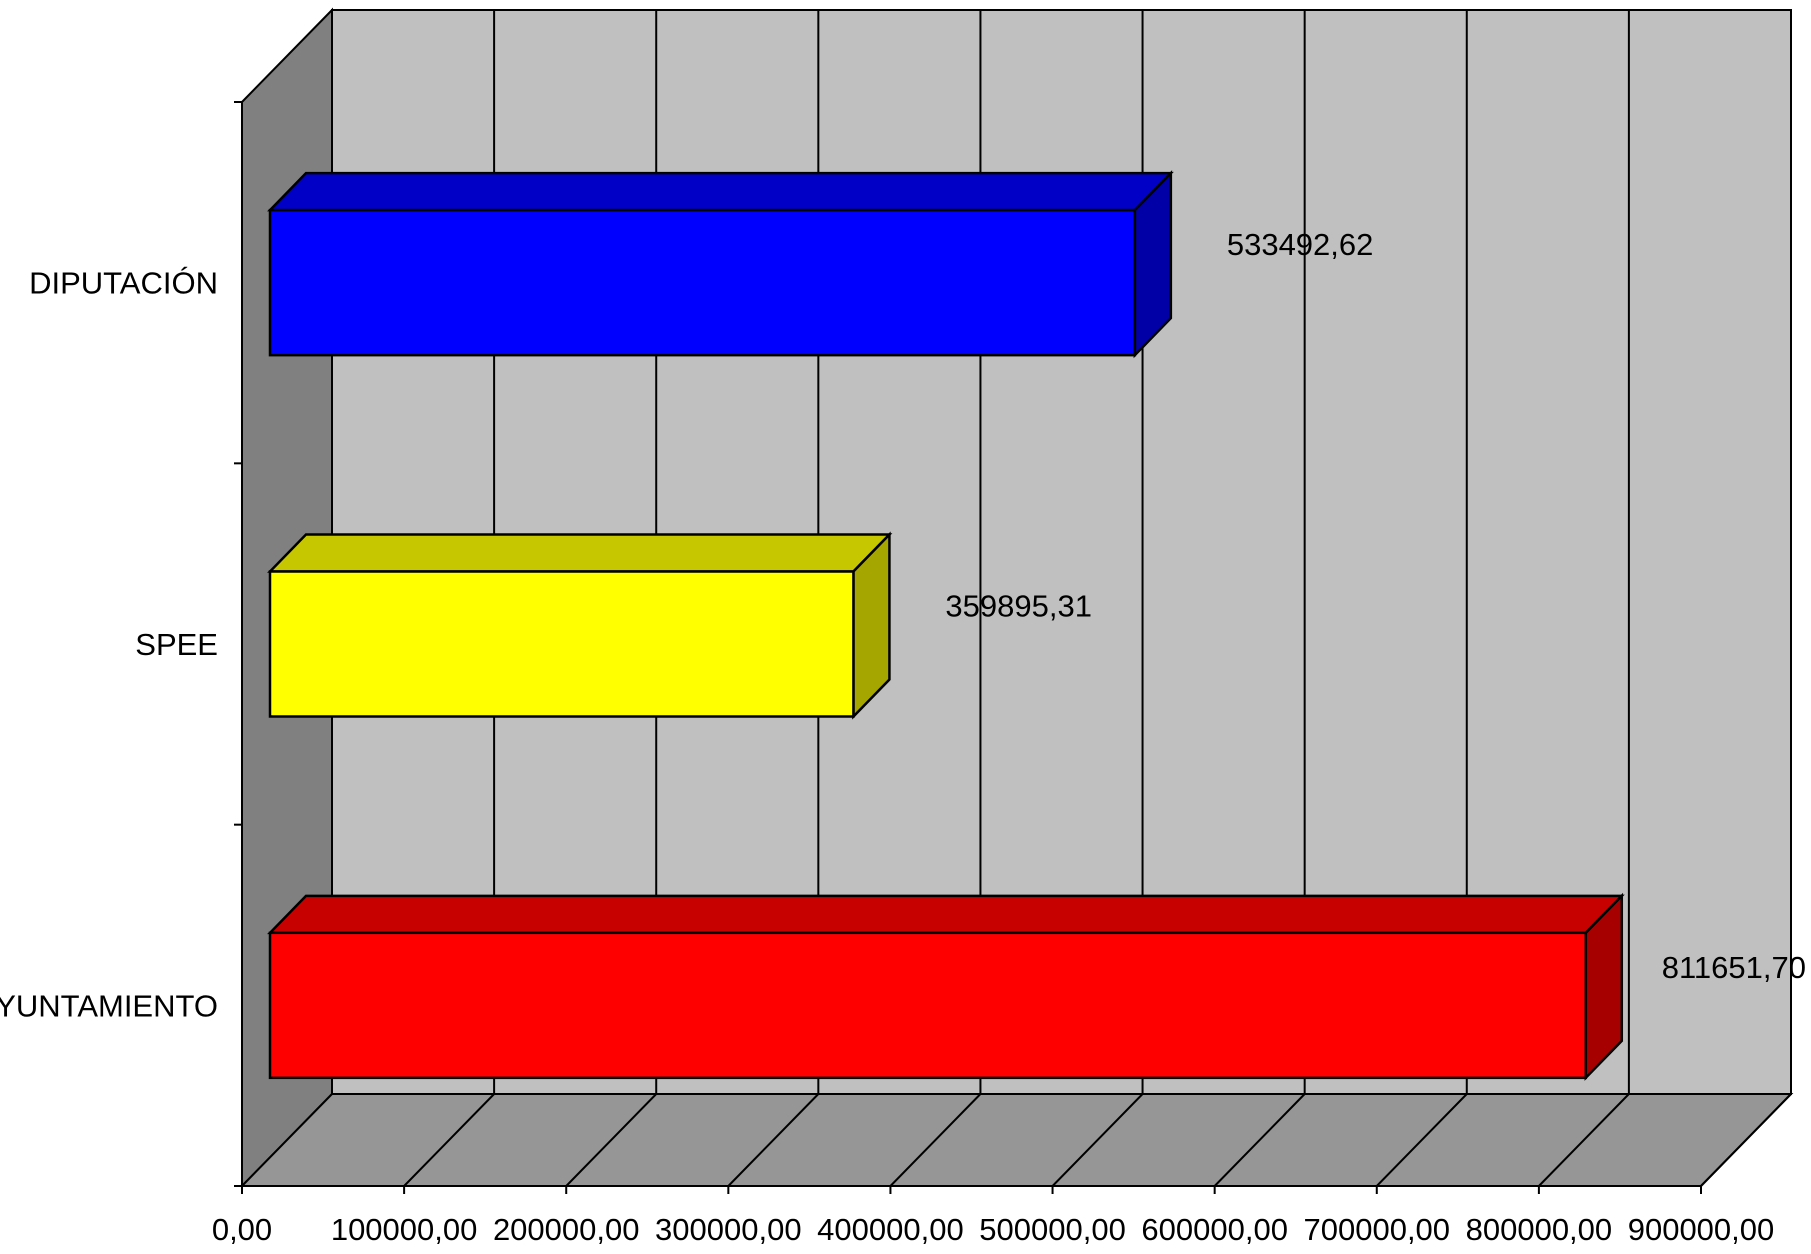  What do you see at coordinates (728, 1229) in the screenshot?
I see `x-tick-label: 300000,00` at bounding box center [728, 1229].